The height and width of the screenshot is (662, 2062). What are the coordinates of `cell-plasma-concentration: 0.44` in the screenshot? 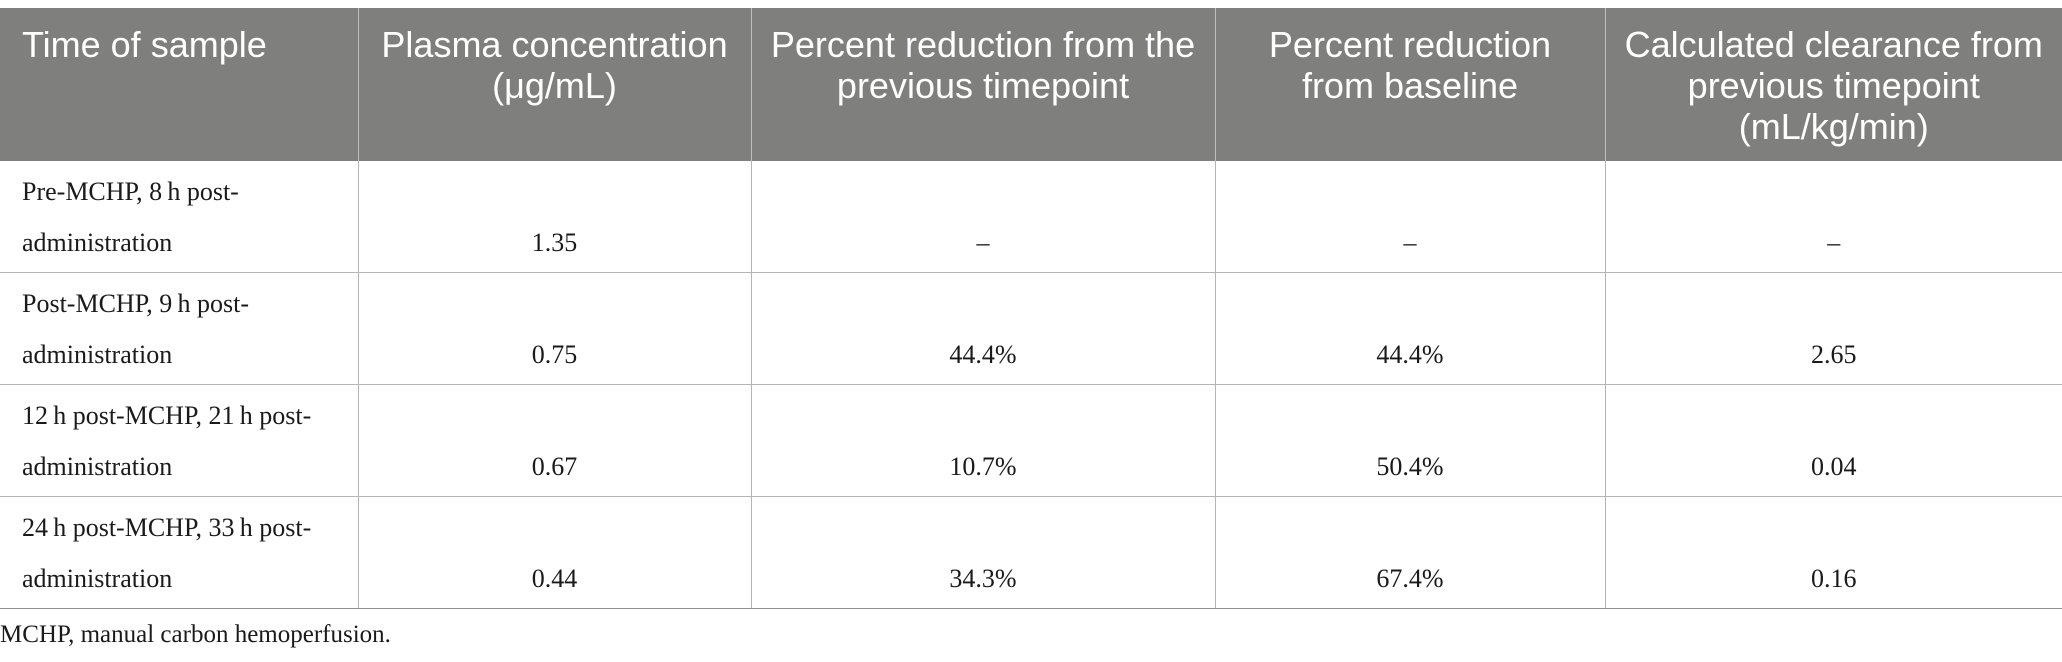 It's located at (554, 552).